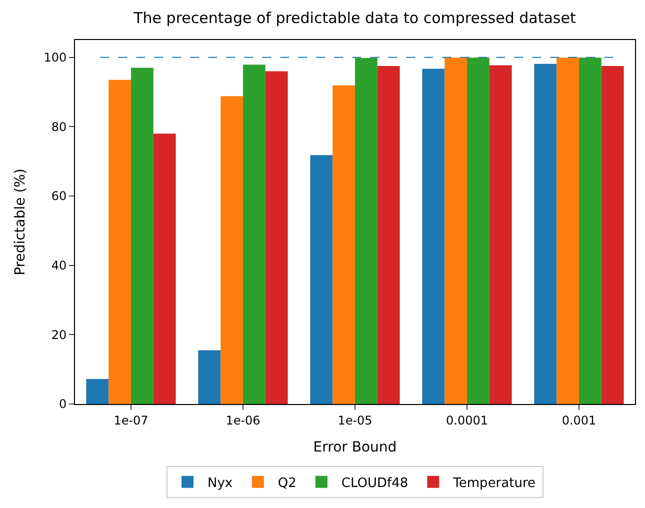  What do you see at coordinates (374, 483) in the screenshot?
I see `legend-label: CLOUDf48` at bounding box center [374, 483].